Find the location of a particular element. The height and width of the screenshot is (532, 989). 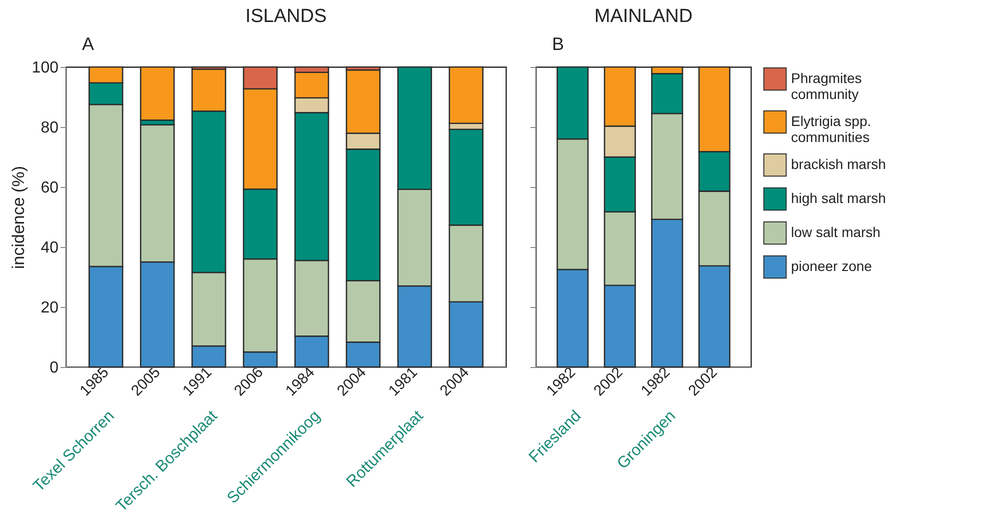

y-tick-label: 20 is located at coordinates (49, 308).